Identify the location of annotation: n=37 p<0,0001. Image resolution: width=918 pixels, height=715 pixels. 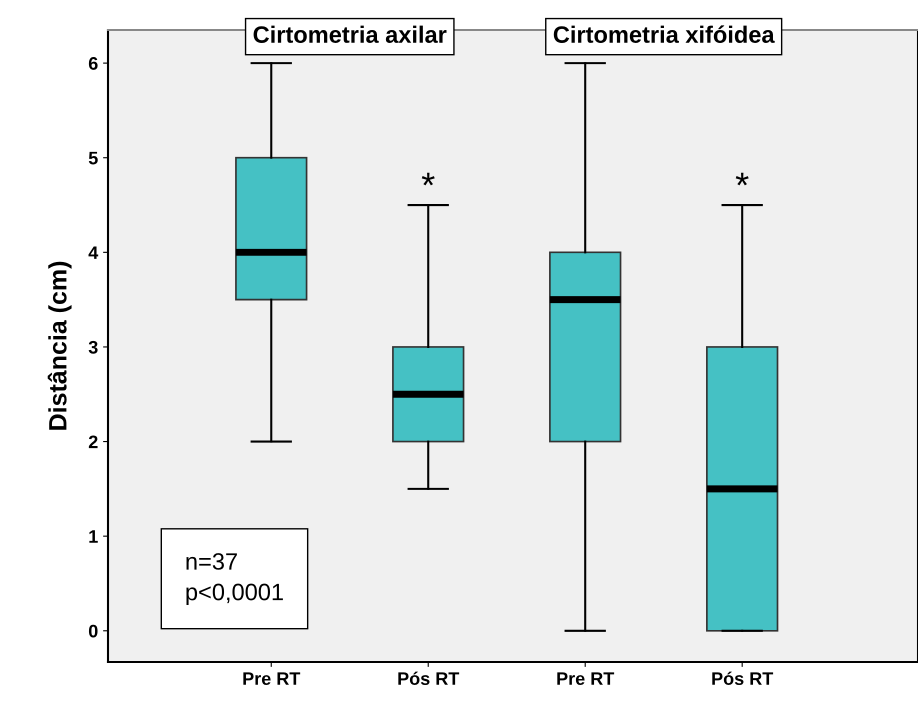
(234, 579).